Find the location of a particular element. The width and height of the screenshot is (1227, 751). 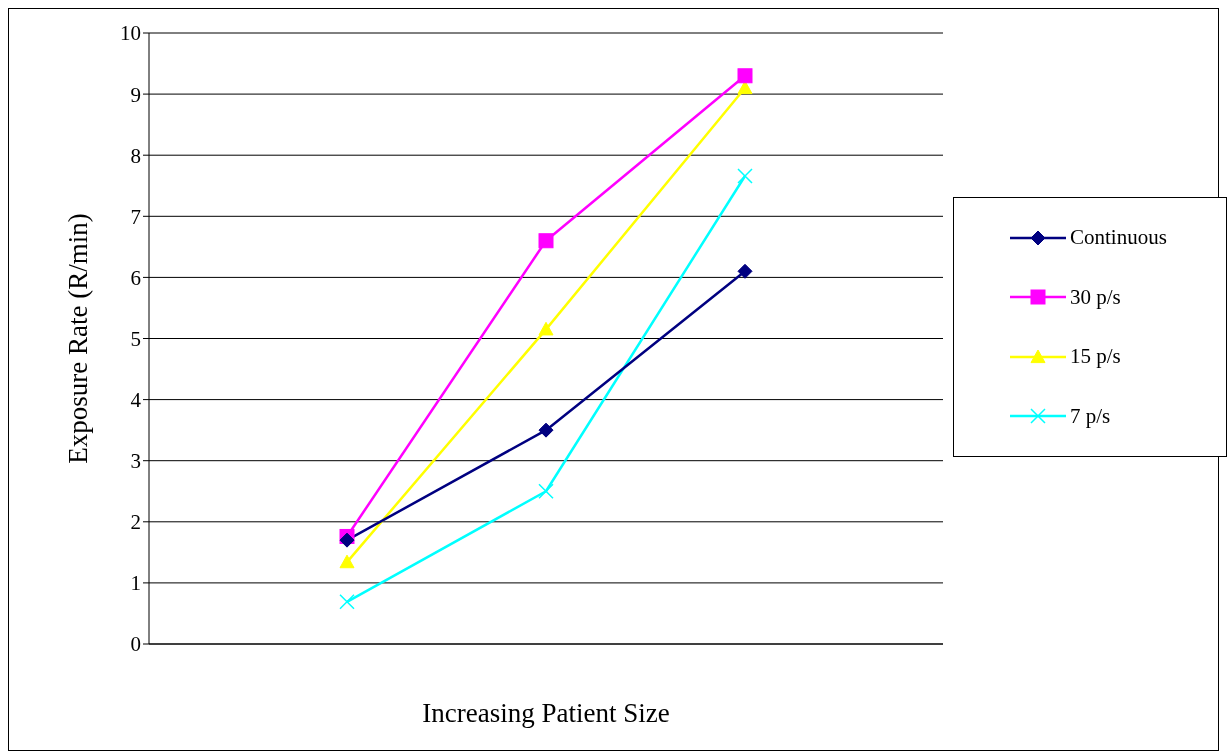

y-tick-label: 3 is located at coordinates (135, 461).